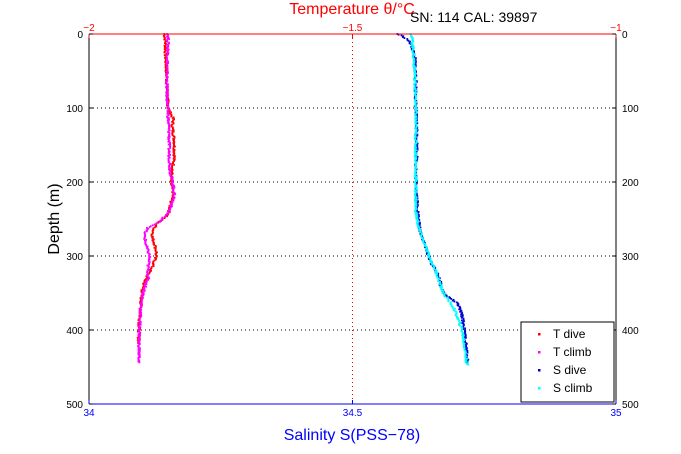 The height and width of the screenshot is (454, 681). I want to click on chart-subtitle: SN: 114 CAL: 39897, so click(474, 17).